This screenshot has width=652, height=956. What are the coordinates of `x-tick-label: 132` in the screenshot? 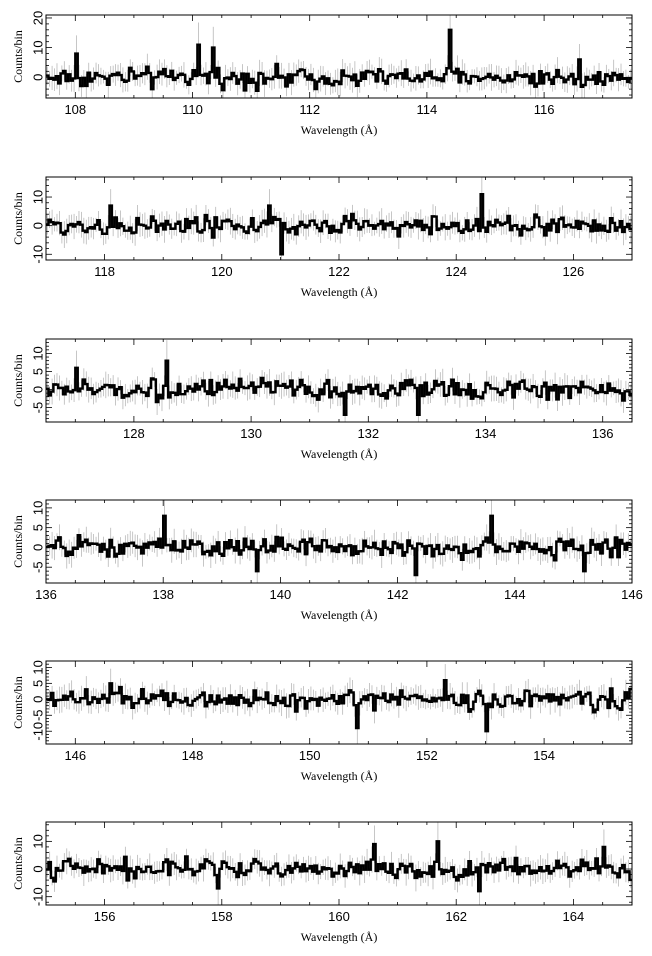 It's located at (368, 433).